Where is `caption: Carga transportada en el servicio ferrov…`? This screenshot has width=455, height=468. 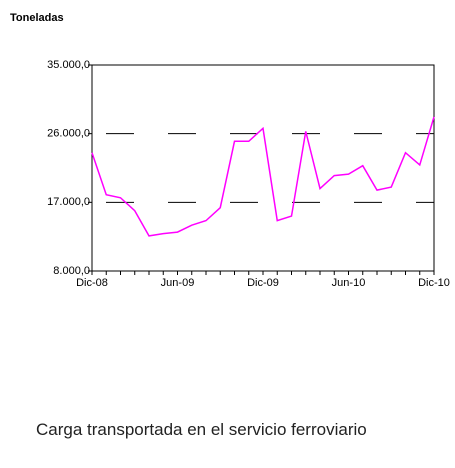 caption: Carga transportada en el servicio ferrov… is located at coordinates (201, 429).